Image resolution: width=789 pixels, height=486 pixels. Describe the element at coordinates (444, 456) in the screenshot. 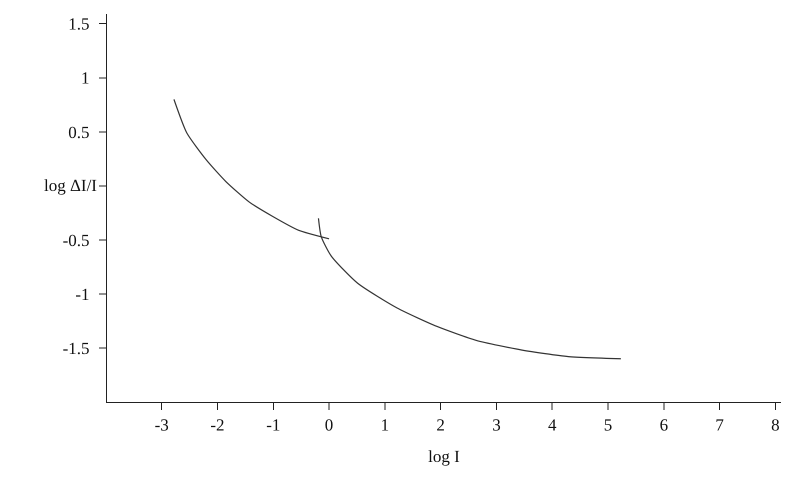

I see `x-axis-title: log I` at that location.